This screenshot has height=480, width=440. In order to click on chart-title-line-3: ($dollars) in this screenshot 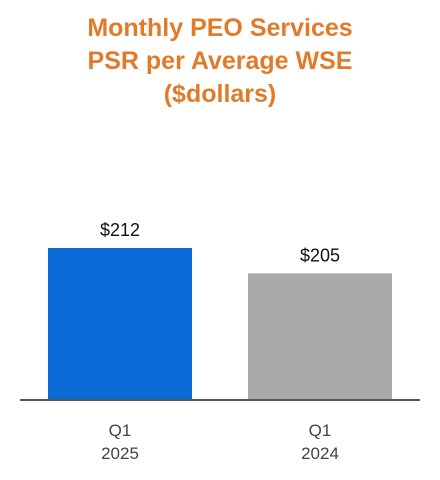, I will do `click(220, 94)`.